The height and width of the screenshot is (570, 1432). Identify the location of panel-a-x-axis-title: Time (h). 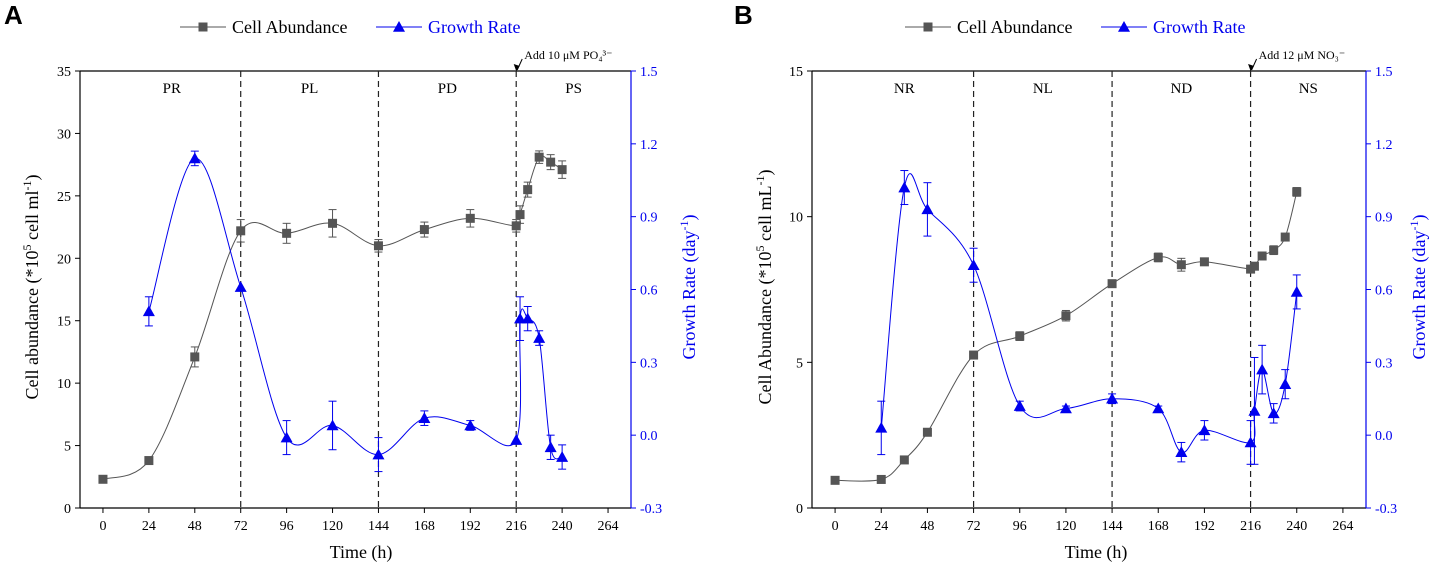
(361, 552).